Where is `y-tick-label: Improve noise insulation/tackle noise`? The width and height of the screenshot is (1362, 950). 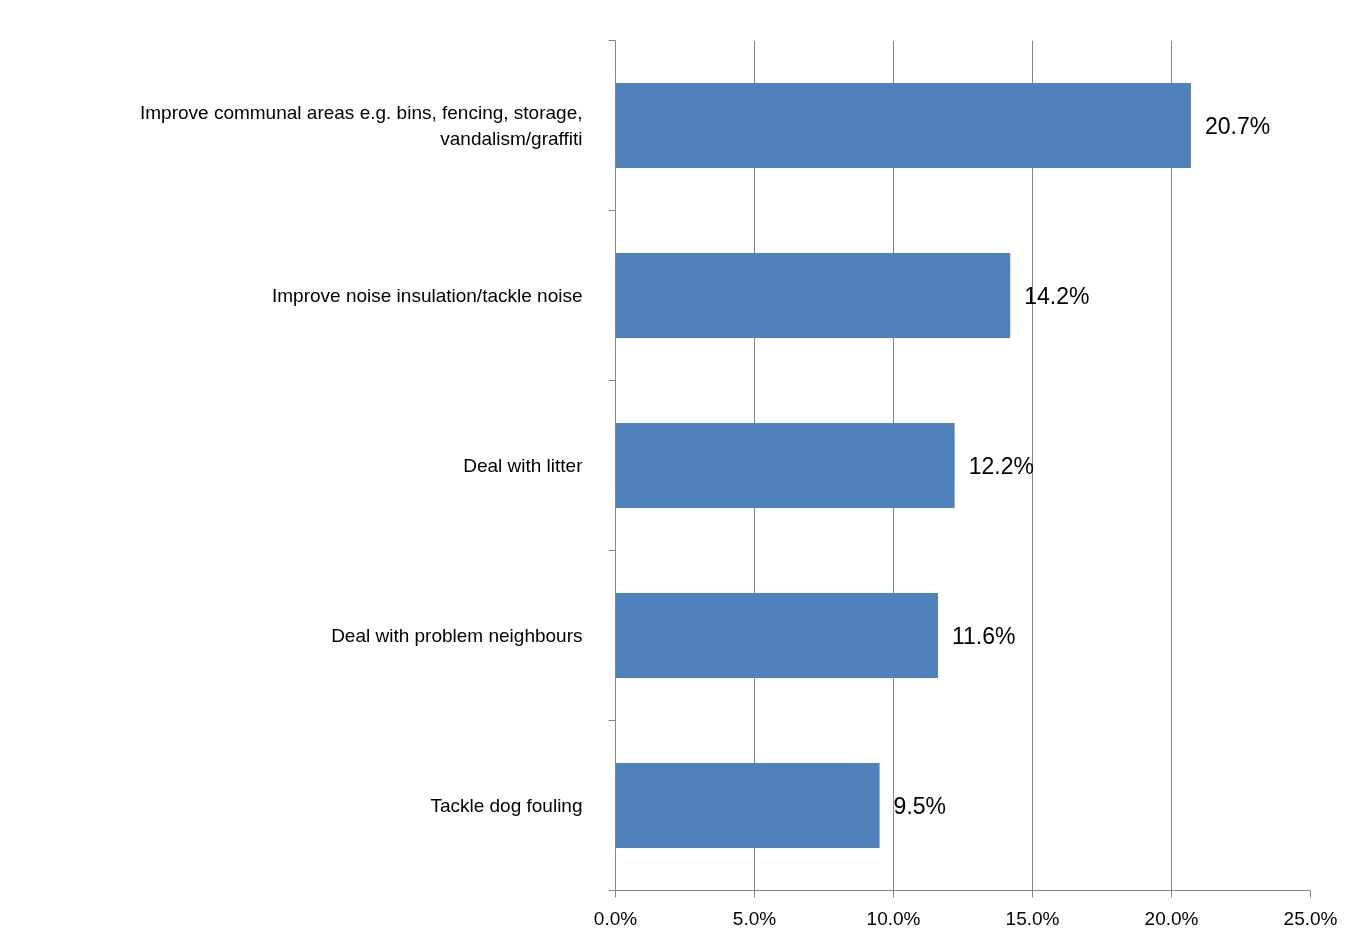
y-tick-label: Improve noise insulation/tackle noise is located at coordinates (427, 295).